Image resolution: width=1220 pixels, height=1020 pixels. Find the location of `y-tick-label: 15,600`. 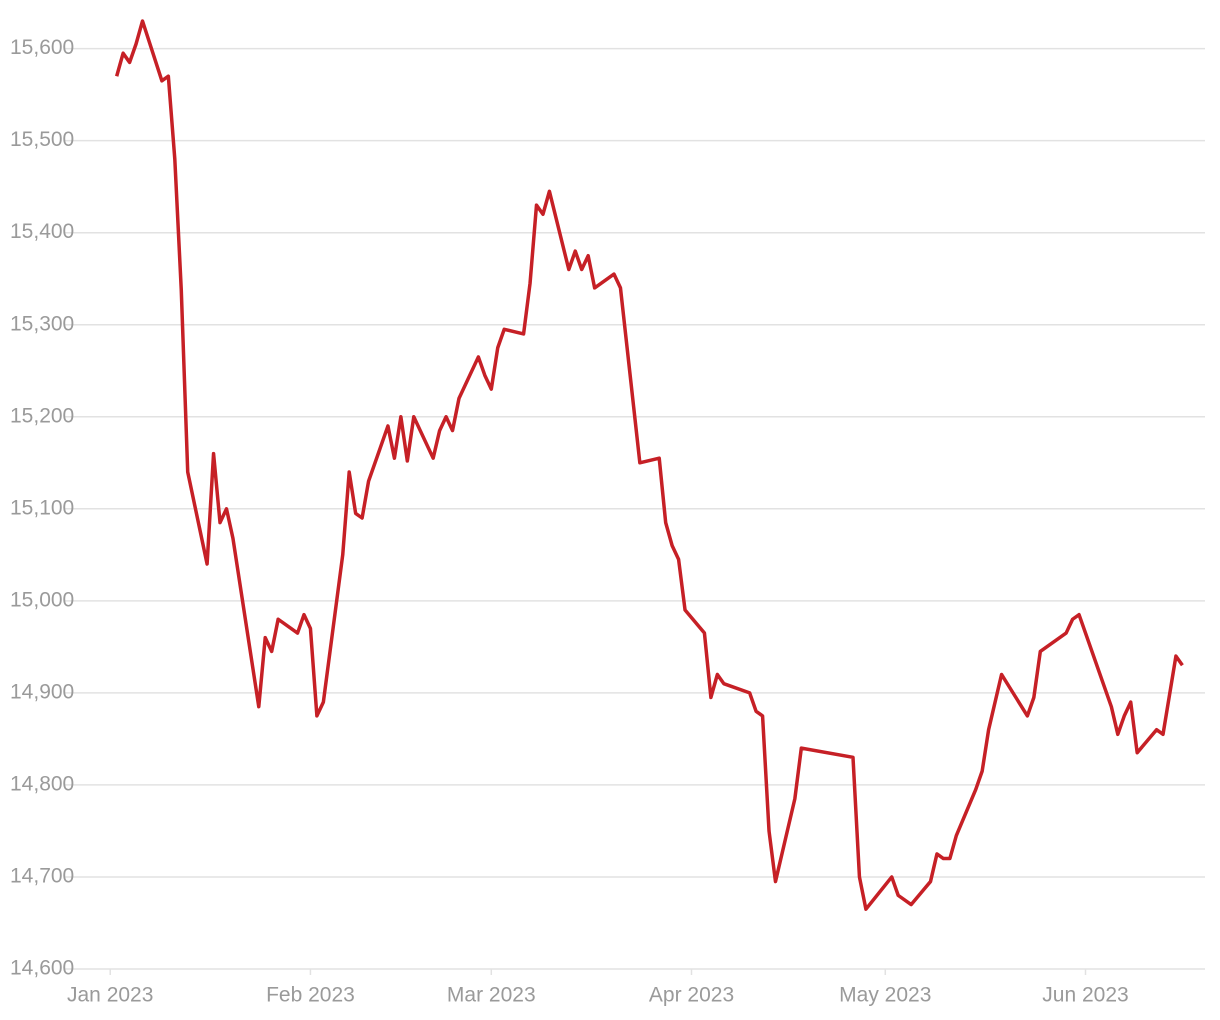

y-tick-label: 15,600 is located at coordinates (42, 47).